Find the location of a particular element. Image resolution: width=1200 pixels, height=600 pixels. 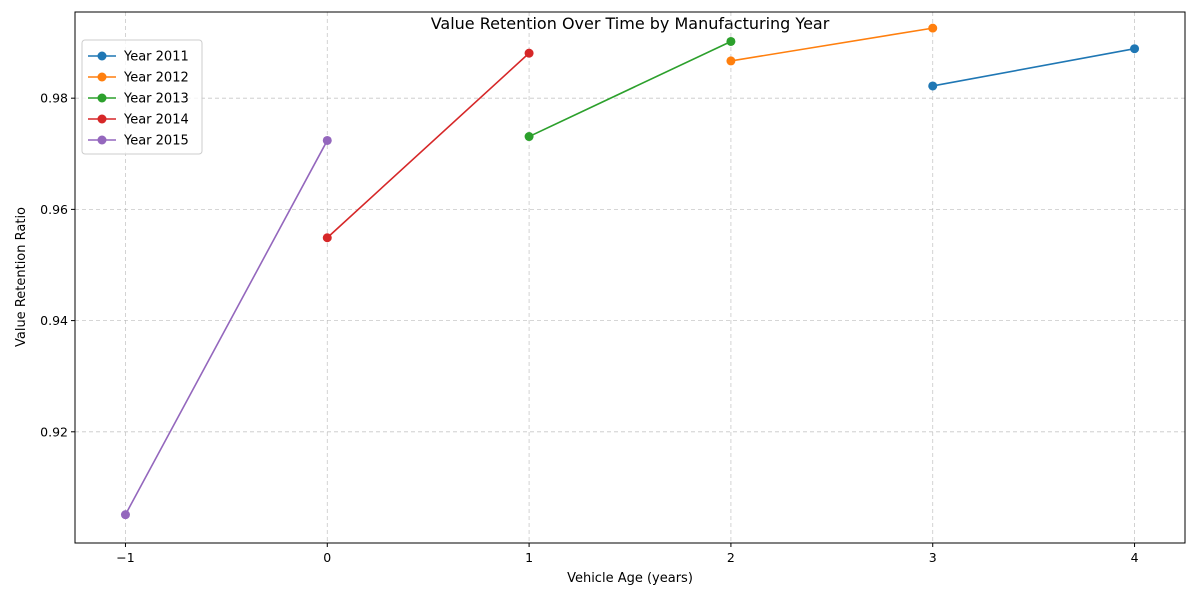

legend-box is located at coordinates (142, 97).